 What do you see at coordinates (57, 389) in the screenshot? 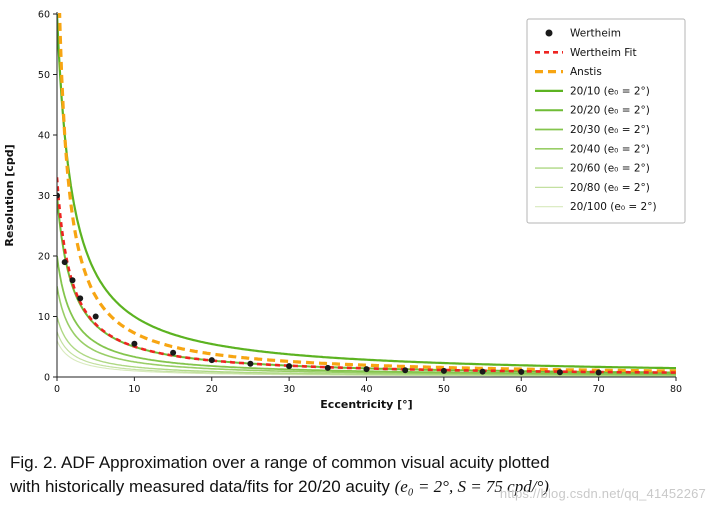
I see `x-tick-label: 0` at bounding box center [57, 389].